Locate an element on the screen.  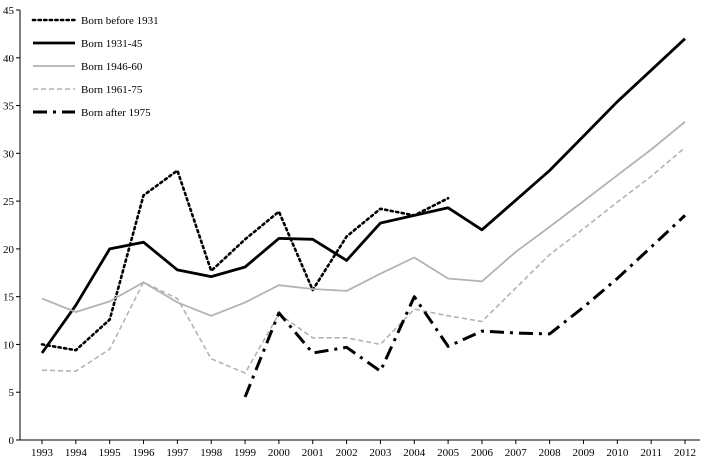
y-tick-label-10: 10 is located at coordinates (9, 345).